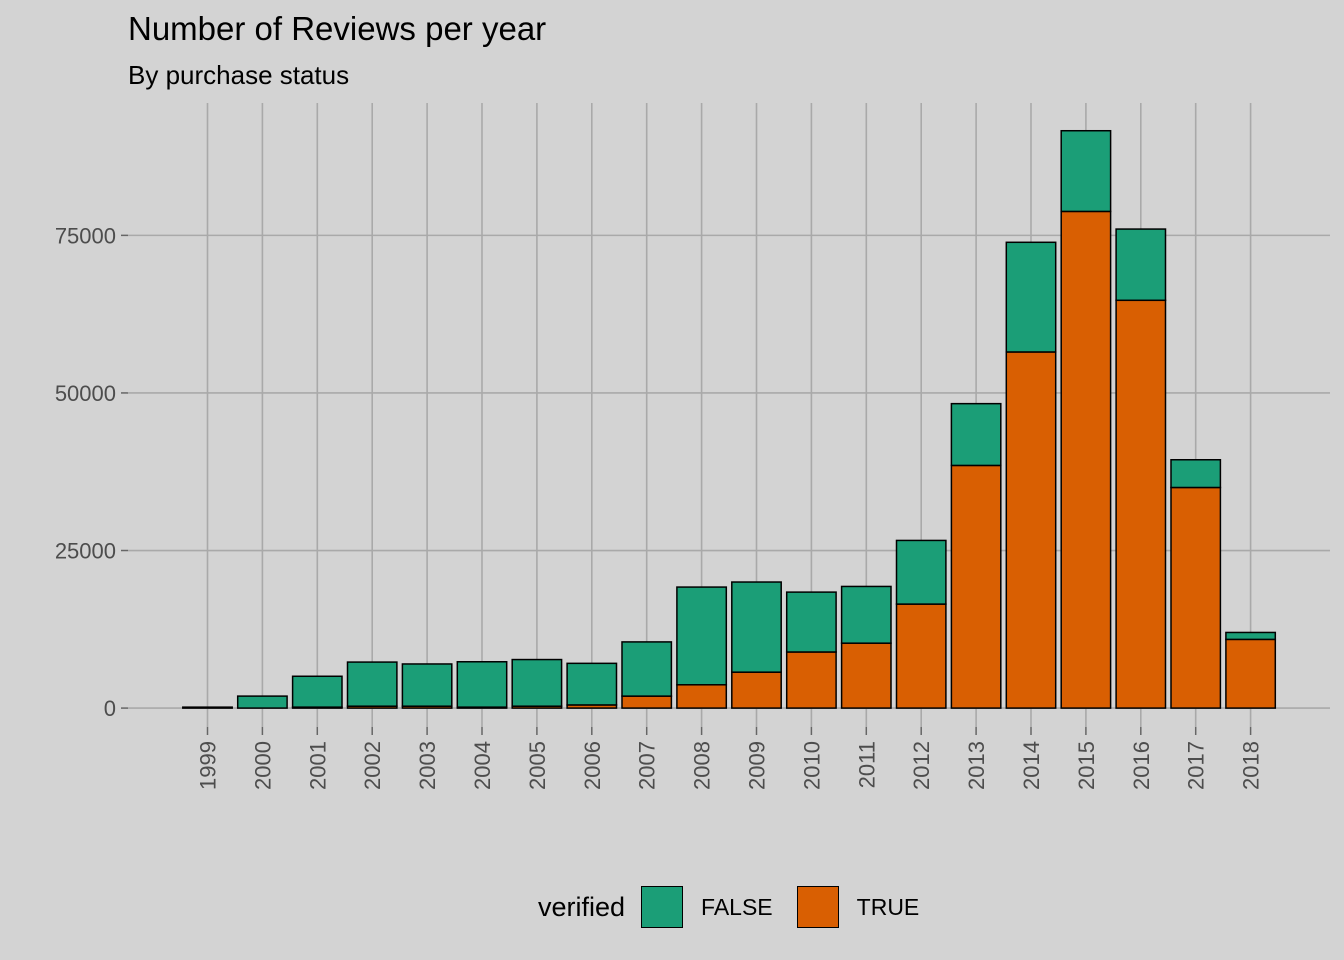 This screenshot has height=960, width=1344. Describe the element at coordinates (85, 235) in the screenshot. I see `y-tick-label: 75000` at that location.